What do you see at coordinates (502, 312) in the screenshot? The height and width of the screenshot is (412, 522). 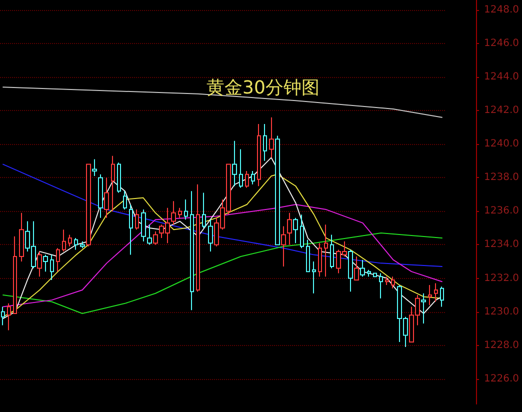 I see `y-tick-label: 1230.0` at bounding box center [502, 312].